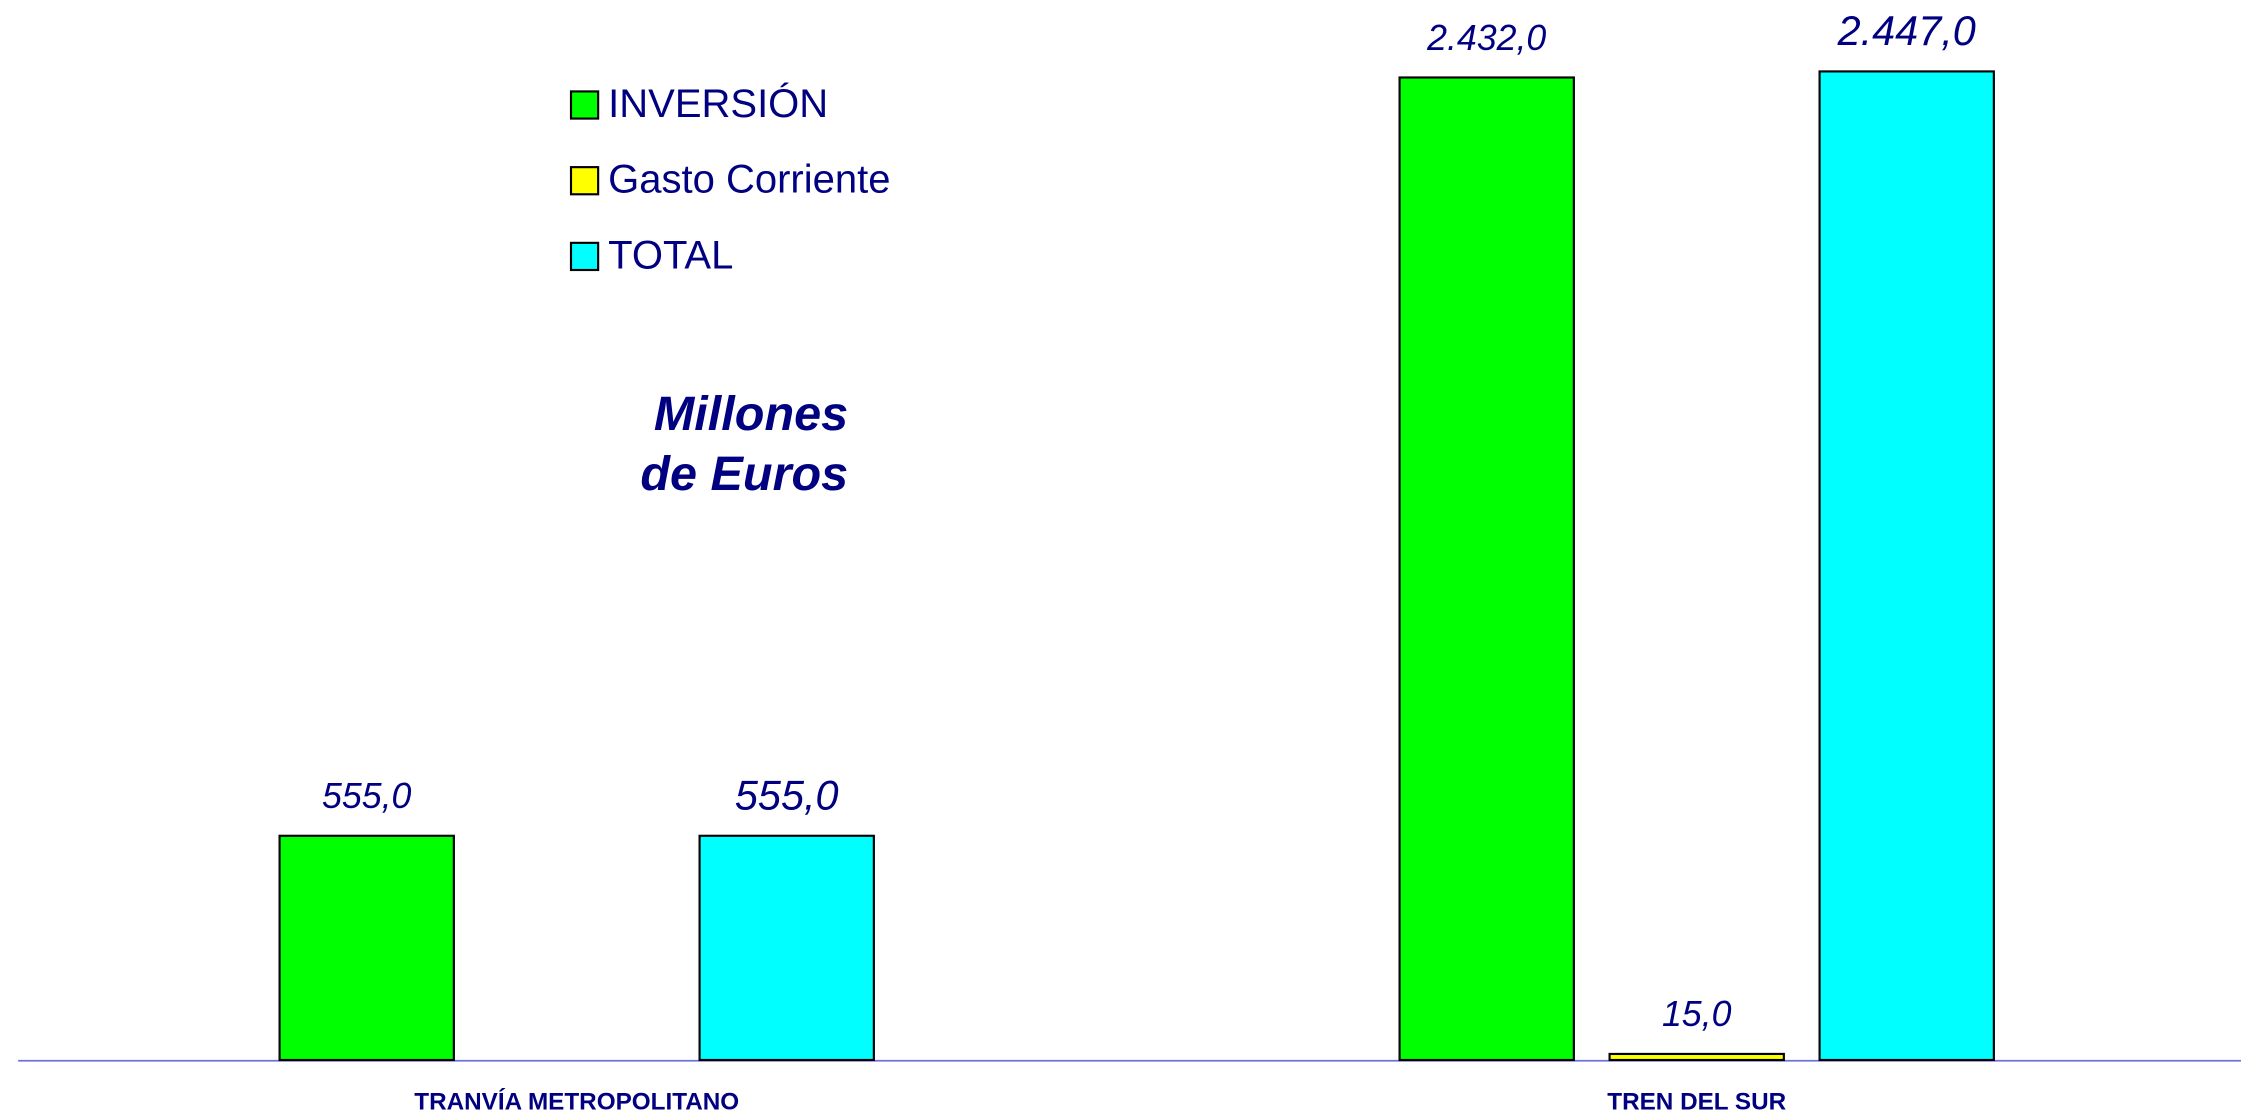 This screenshot has height=1120, width=2242. What do you see at coordinates (576, 1101) in the screenshot?
I see `x-tick-label: TRANVÍA METROPOLITANO` at bounding box center [576, 1101].